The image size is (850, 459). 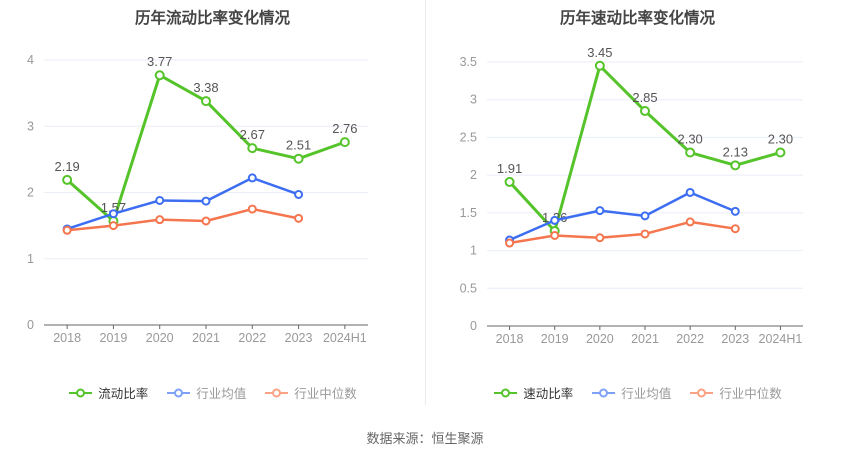 What do you see at coordinates (735, 151) in the screenshot?
I see `data-label: 2.13` at bounding box center [735, 151].